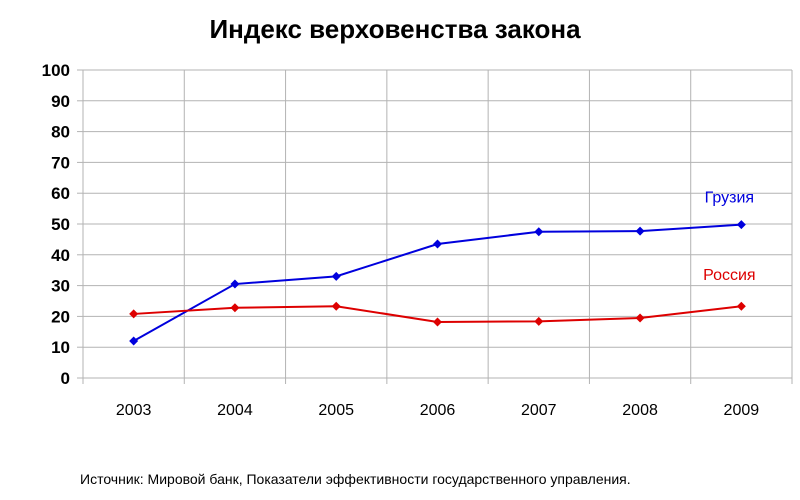  Describe the element at coordinates (60, 132) in the screenshot. I see `y-tick-label: 80` at that location.